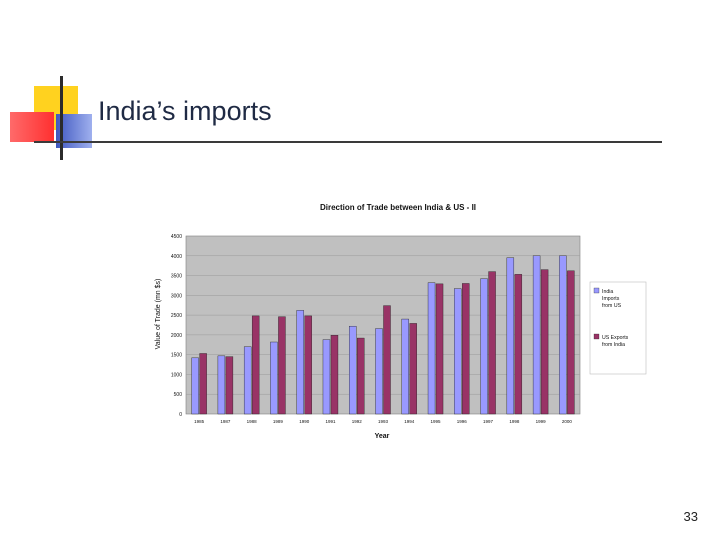  I want to click on page-number: 33, so click(690, 516).